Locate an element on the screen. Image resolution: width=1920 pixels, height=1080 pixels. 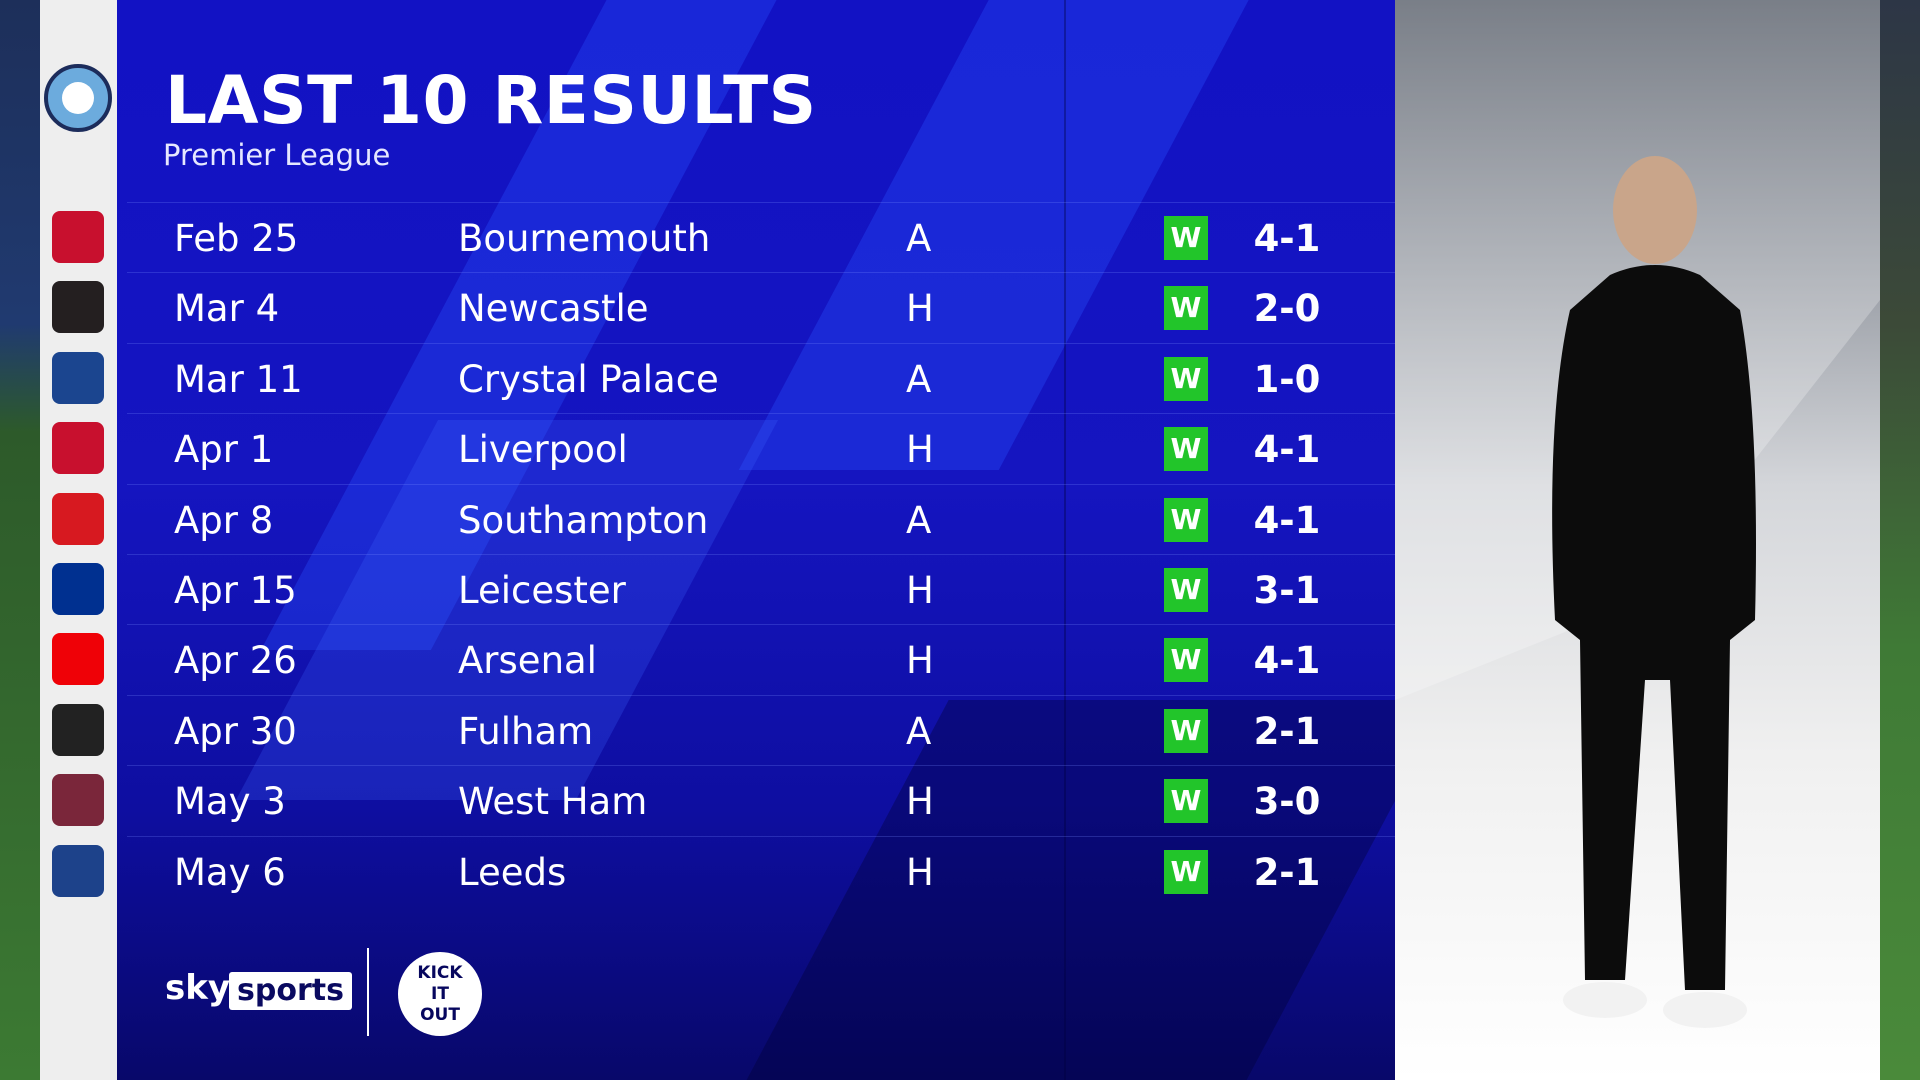
opponent-name: Arsenal is located at coordinates (527, 661).